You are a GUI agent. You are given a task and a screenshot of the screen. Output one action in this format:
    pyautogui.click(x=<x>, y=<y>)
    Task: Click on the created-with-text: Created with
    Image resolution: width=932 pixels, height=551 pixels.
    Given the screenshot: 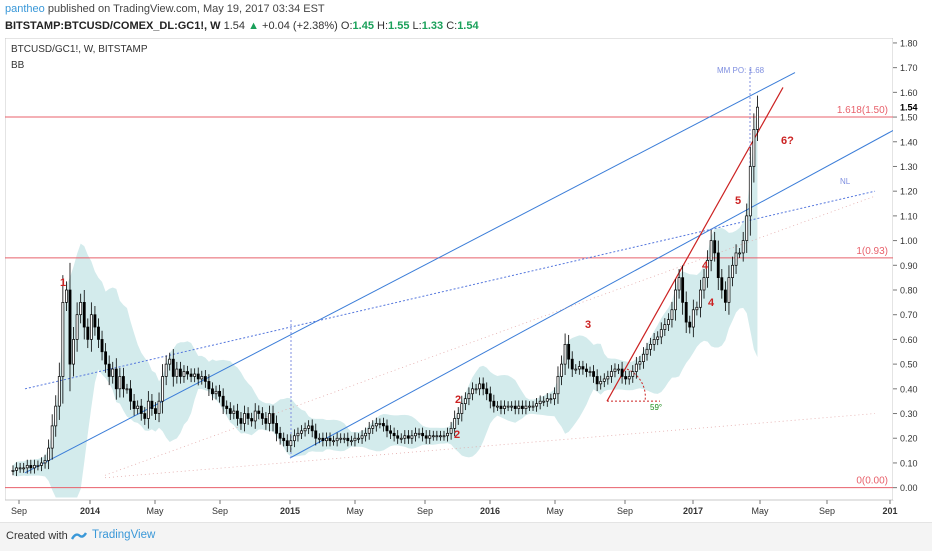 What is the action you would take?
    pyautogui.click(x=37, y=536)
    